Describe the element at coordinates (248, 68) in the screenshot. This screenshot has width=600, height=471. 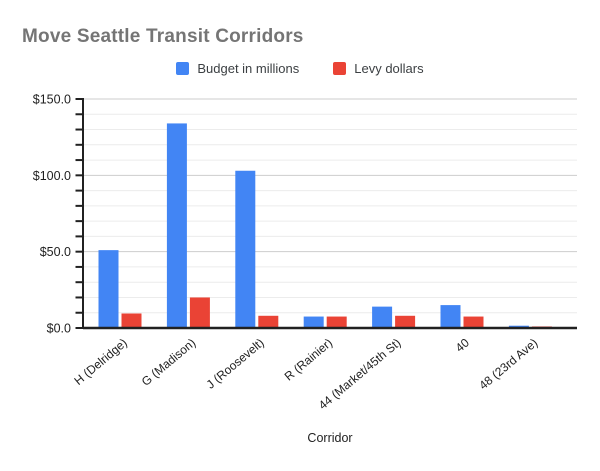
I see `legend-label-budget: Budget in millions` at that location.